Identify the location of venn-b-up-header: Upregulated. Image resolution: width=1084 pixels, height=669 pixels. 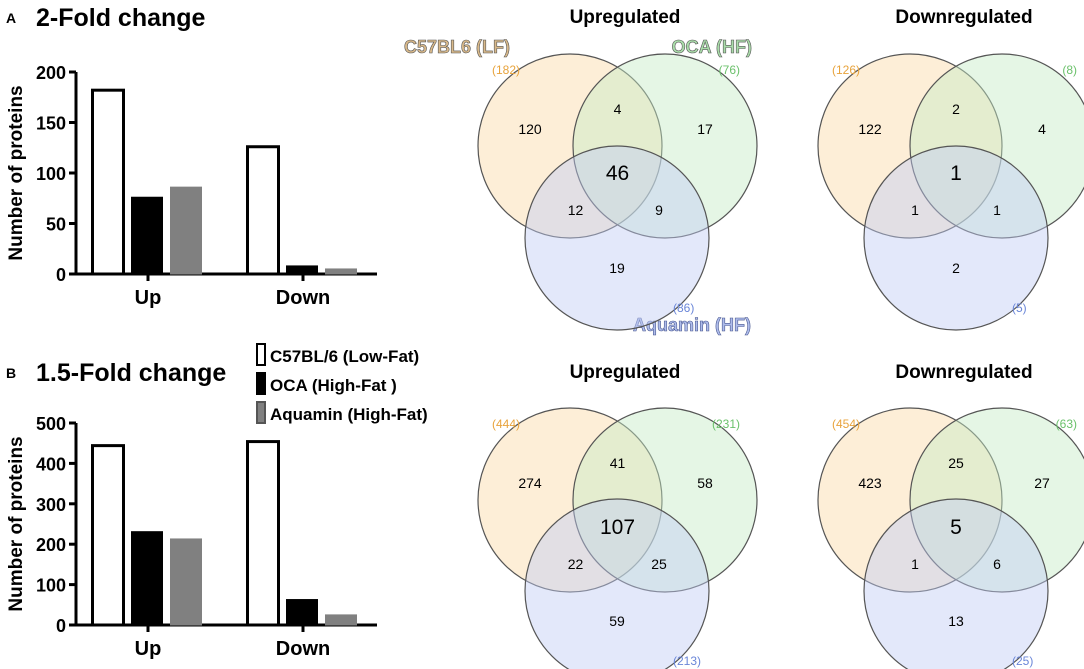
(625, 372).